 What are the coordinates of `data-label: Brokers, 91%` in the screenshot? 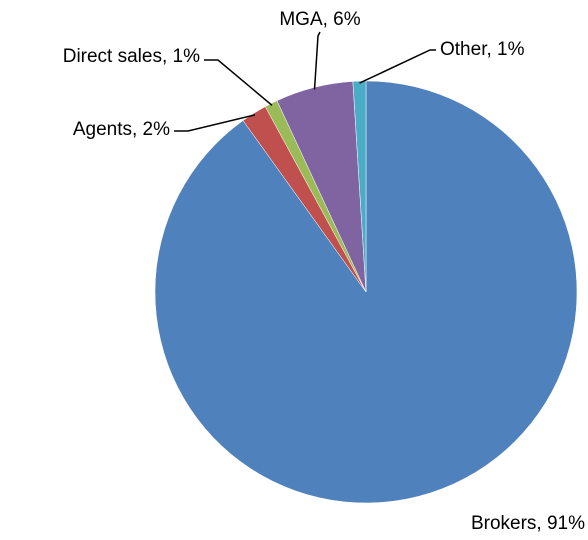 It's located at (528, 523).